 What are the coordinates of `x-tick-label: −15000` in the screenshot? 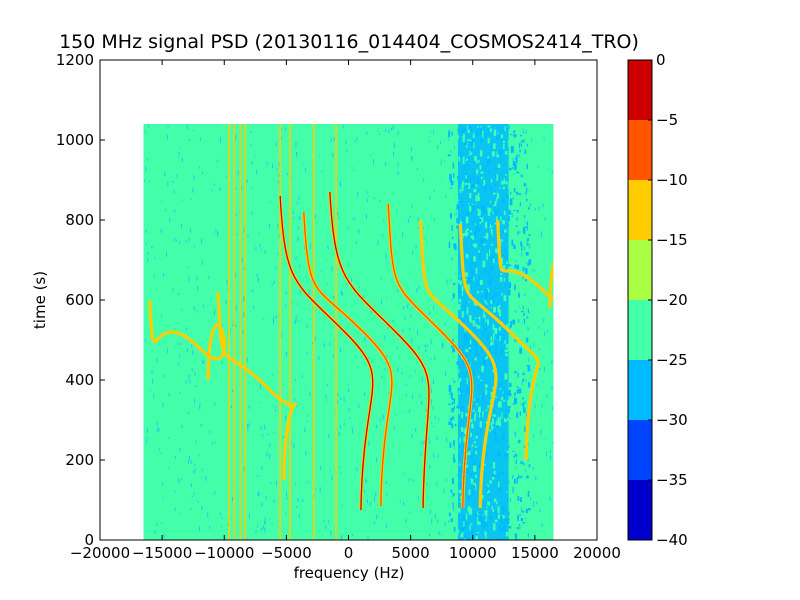 It's located at (162, 553).